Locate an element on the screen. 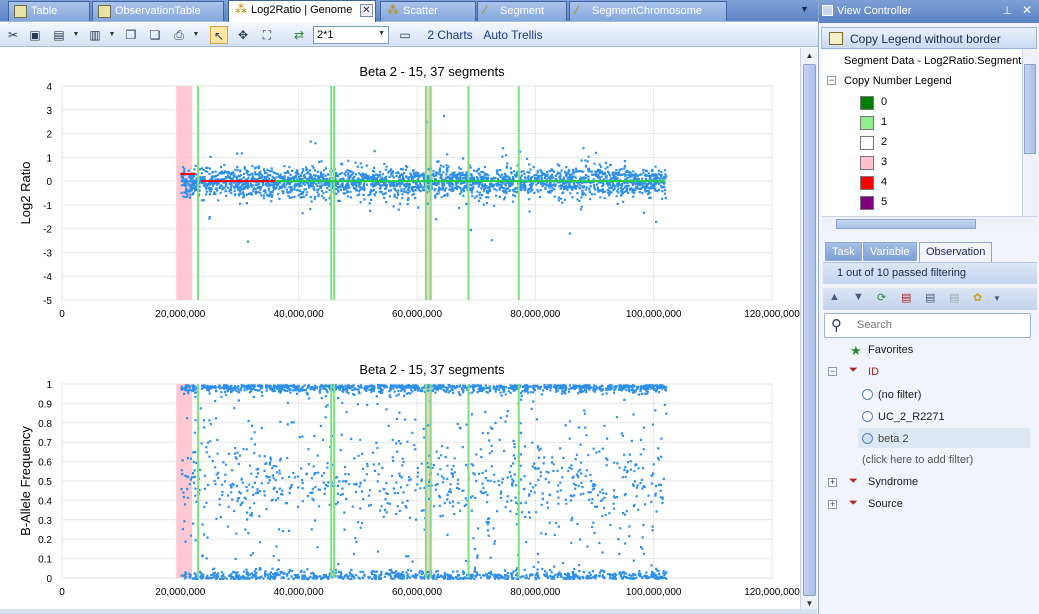 The image size is (1039, 614). y-tick-label: 0.9 is located at coordinates (45, 404).